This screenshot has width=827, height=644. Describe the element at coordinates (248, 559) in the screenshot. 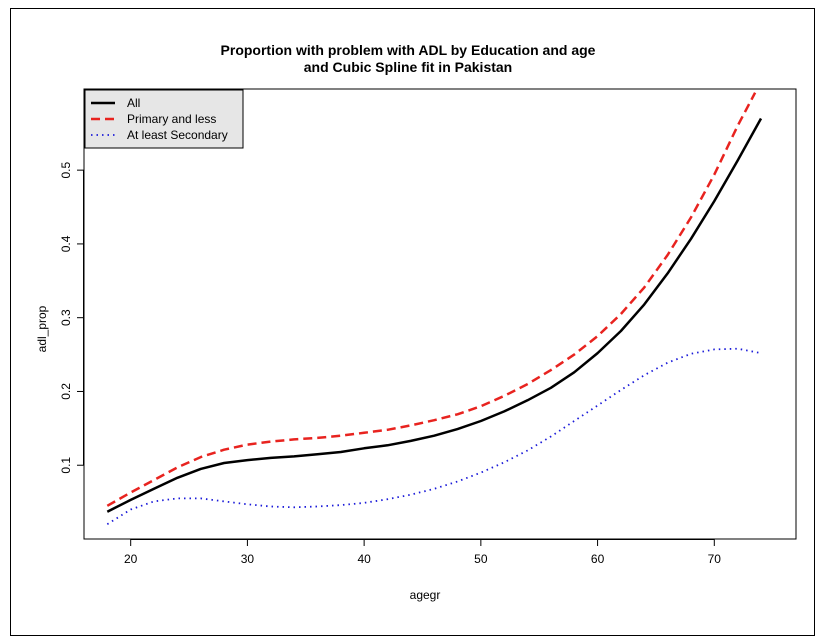

I see `x-tick-label-30: 30` at that location.